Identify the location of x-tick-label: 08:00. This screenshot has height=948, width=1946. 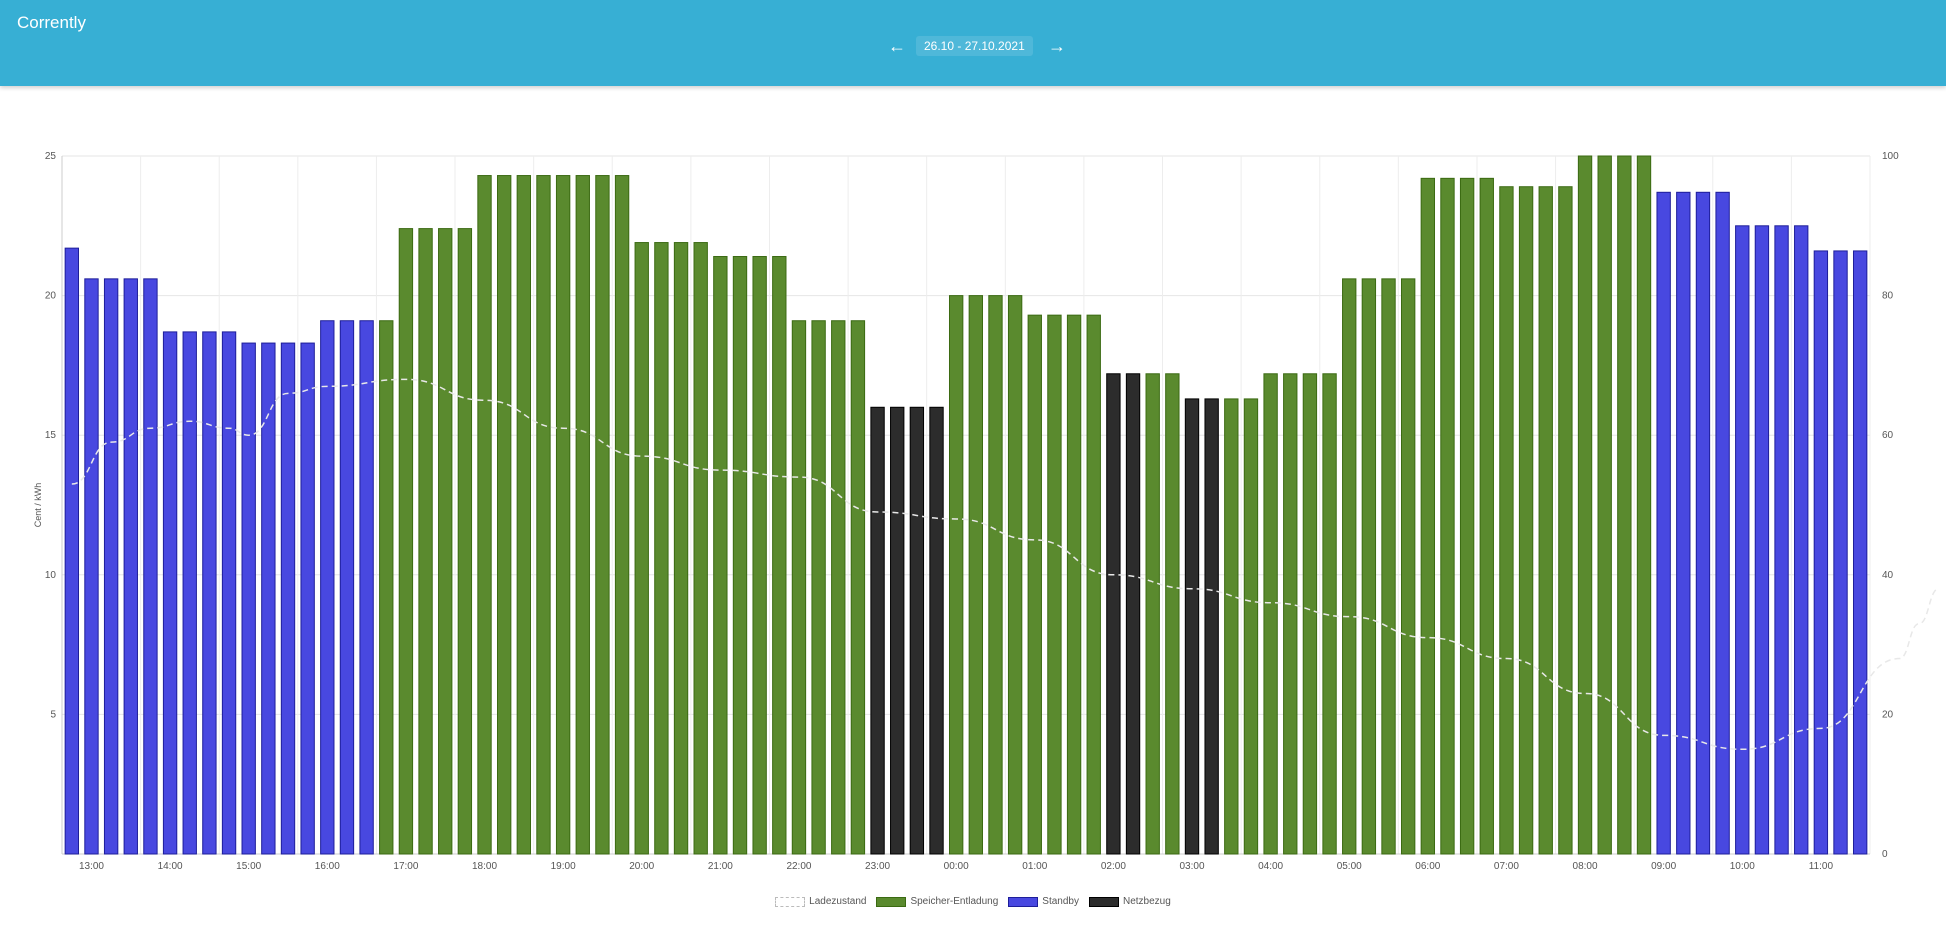
(1585, 866).